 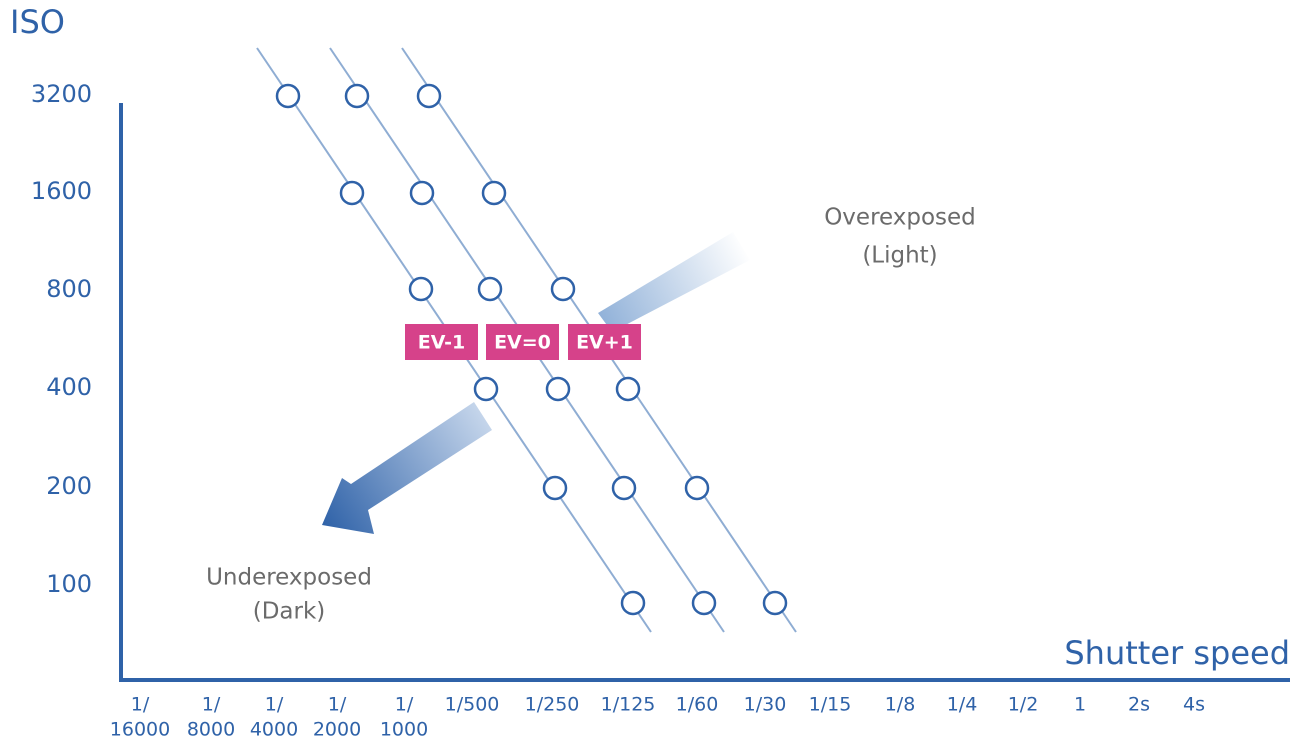 I want to click on x-label: 1000, so click(x=404, y=730).